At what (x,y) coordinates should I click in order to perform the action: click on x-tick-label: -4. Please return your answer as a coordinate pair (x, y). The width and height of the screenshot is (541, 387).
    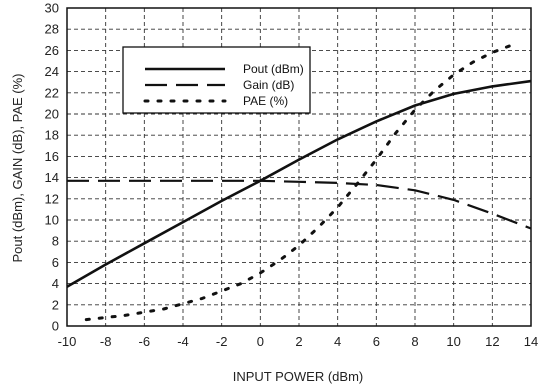
    Looking at the image, I should click on (183, 341).